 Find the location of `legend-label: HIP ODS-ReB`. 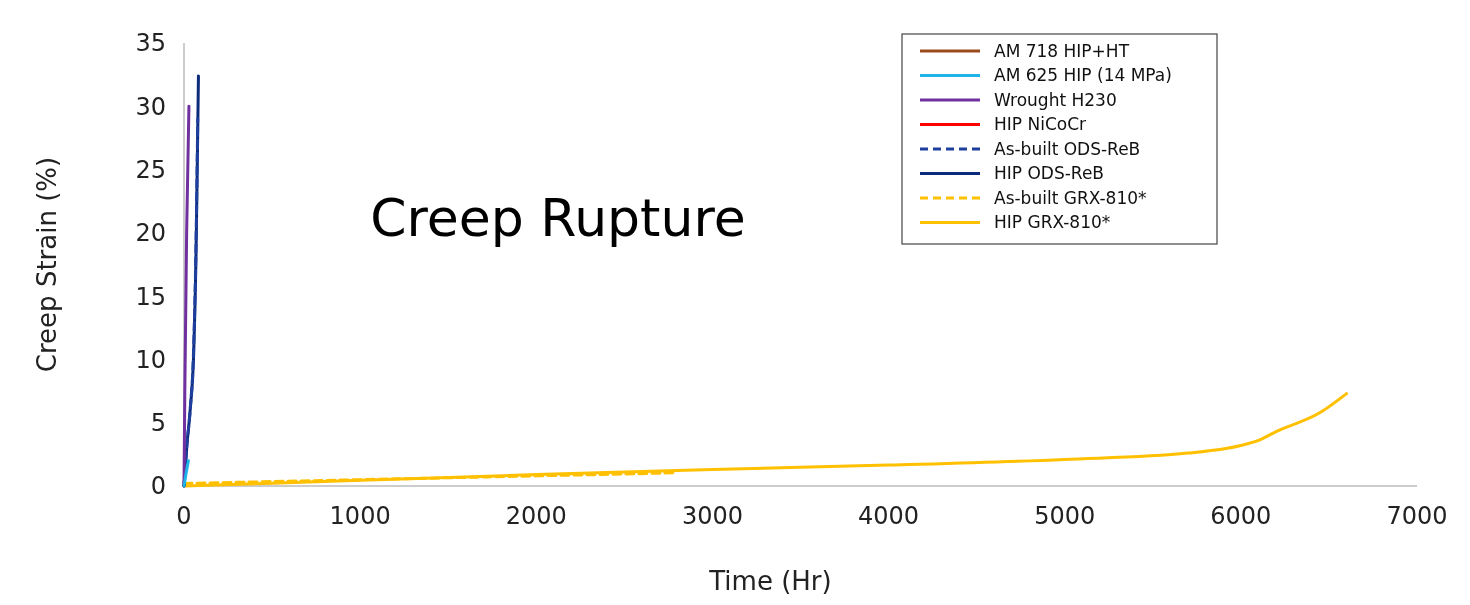

legend-label: HIP ODS-ReB is located at coordinates (1049, 173).